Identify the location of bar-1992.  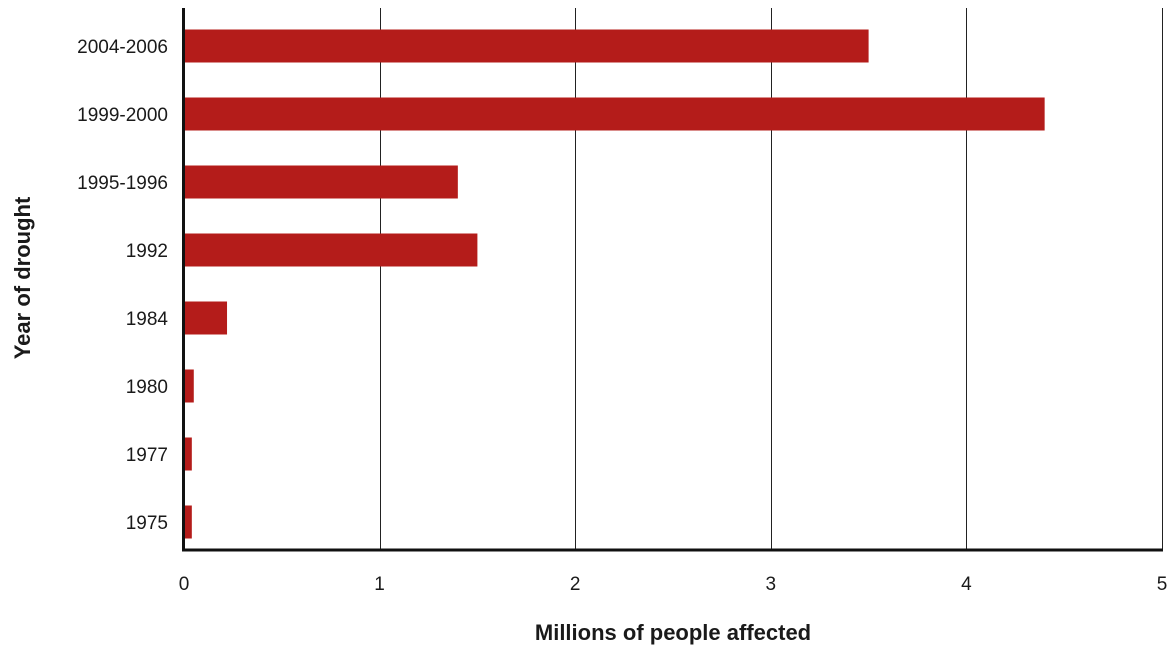
(331, 250).